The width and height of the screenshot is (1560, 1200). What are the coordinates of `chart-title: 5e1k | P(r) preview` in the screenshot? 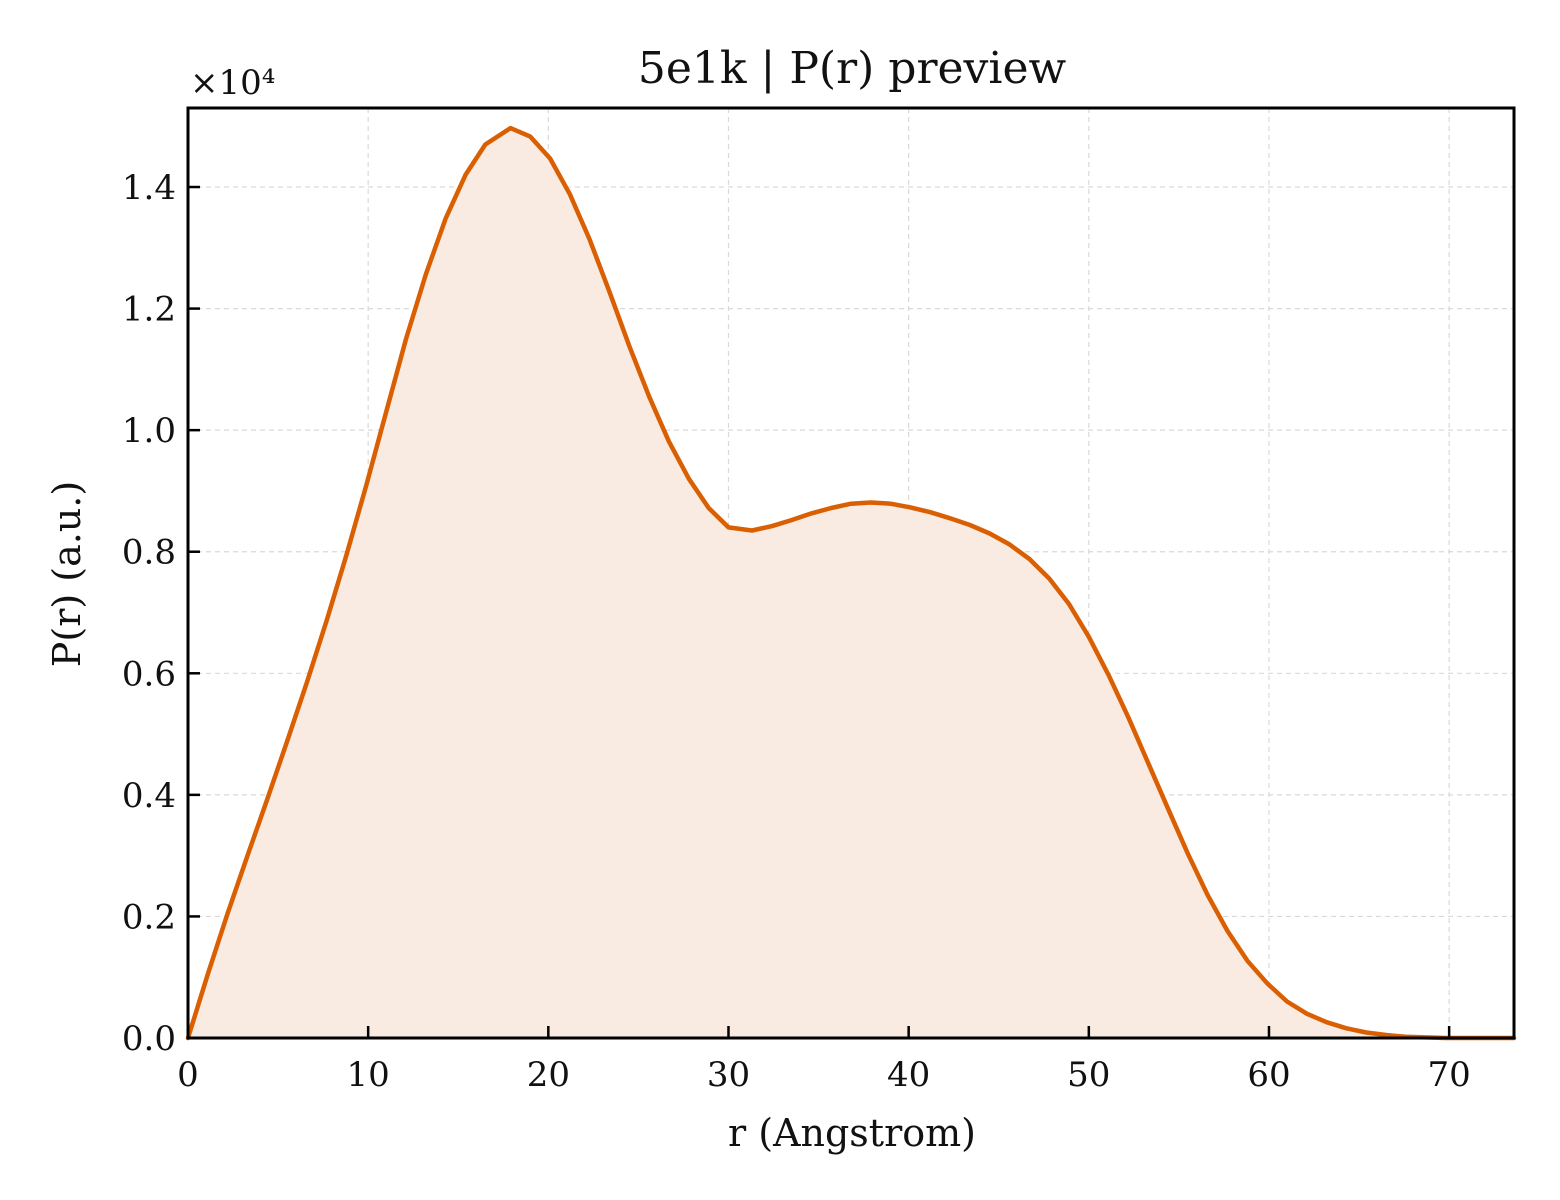 It's located at (852, 68).